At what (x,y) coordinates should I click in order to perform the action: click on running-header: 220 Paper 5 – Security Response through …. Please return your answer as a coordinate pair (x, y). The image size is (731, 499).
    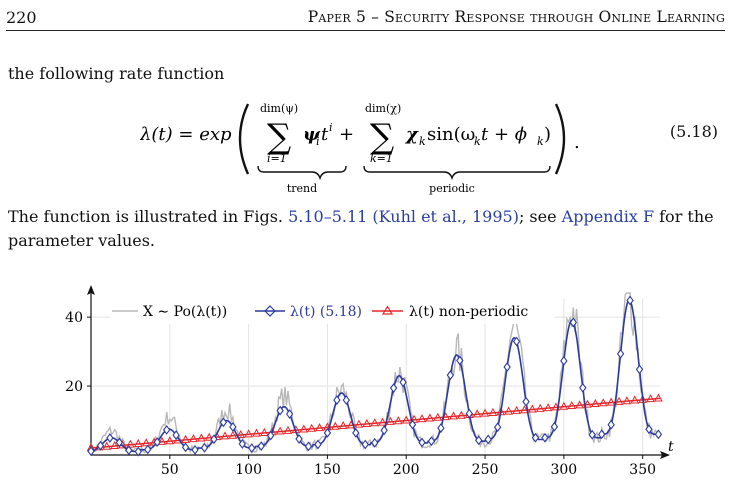
    Looking at the image, I should click on (365, 18).